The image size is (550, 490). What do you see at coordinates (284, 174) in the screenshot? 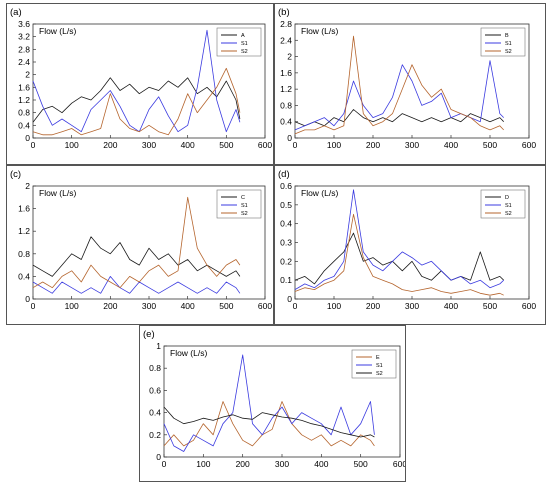
I see `panel-label: (d)` at bounding box center [284, 174].